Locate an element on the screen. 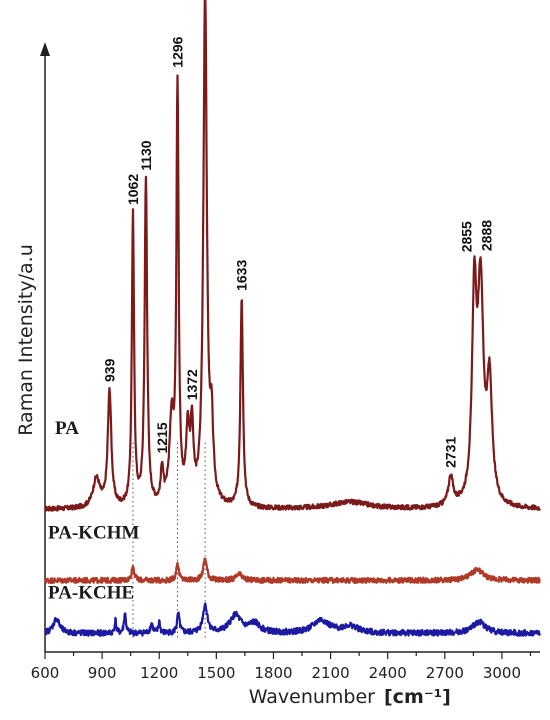  series-names: PA PA-KCHM PA-KCHE is located at coordinates (94, 511).